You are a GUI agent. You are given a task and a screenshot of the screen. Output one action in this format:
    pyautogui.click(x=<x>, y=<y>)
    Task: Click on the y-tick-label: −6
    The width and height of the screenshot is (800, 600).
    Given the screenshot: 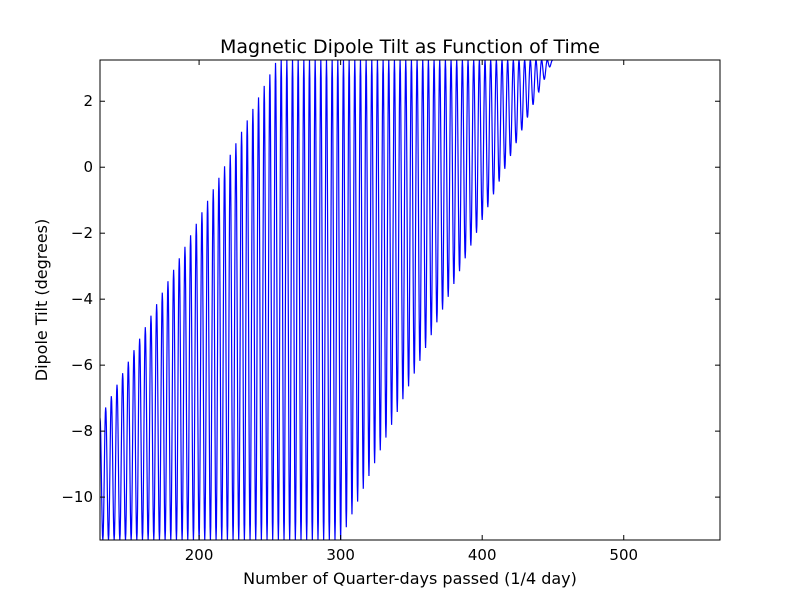 What is the action you would take?
    pyautogui.click(x=82, y=365)
    